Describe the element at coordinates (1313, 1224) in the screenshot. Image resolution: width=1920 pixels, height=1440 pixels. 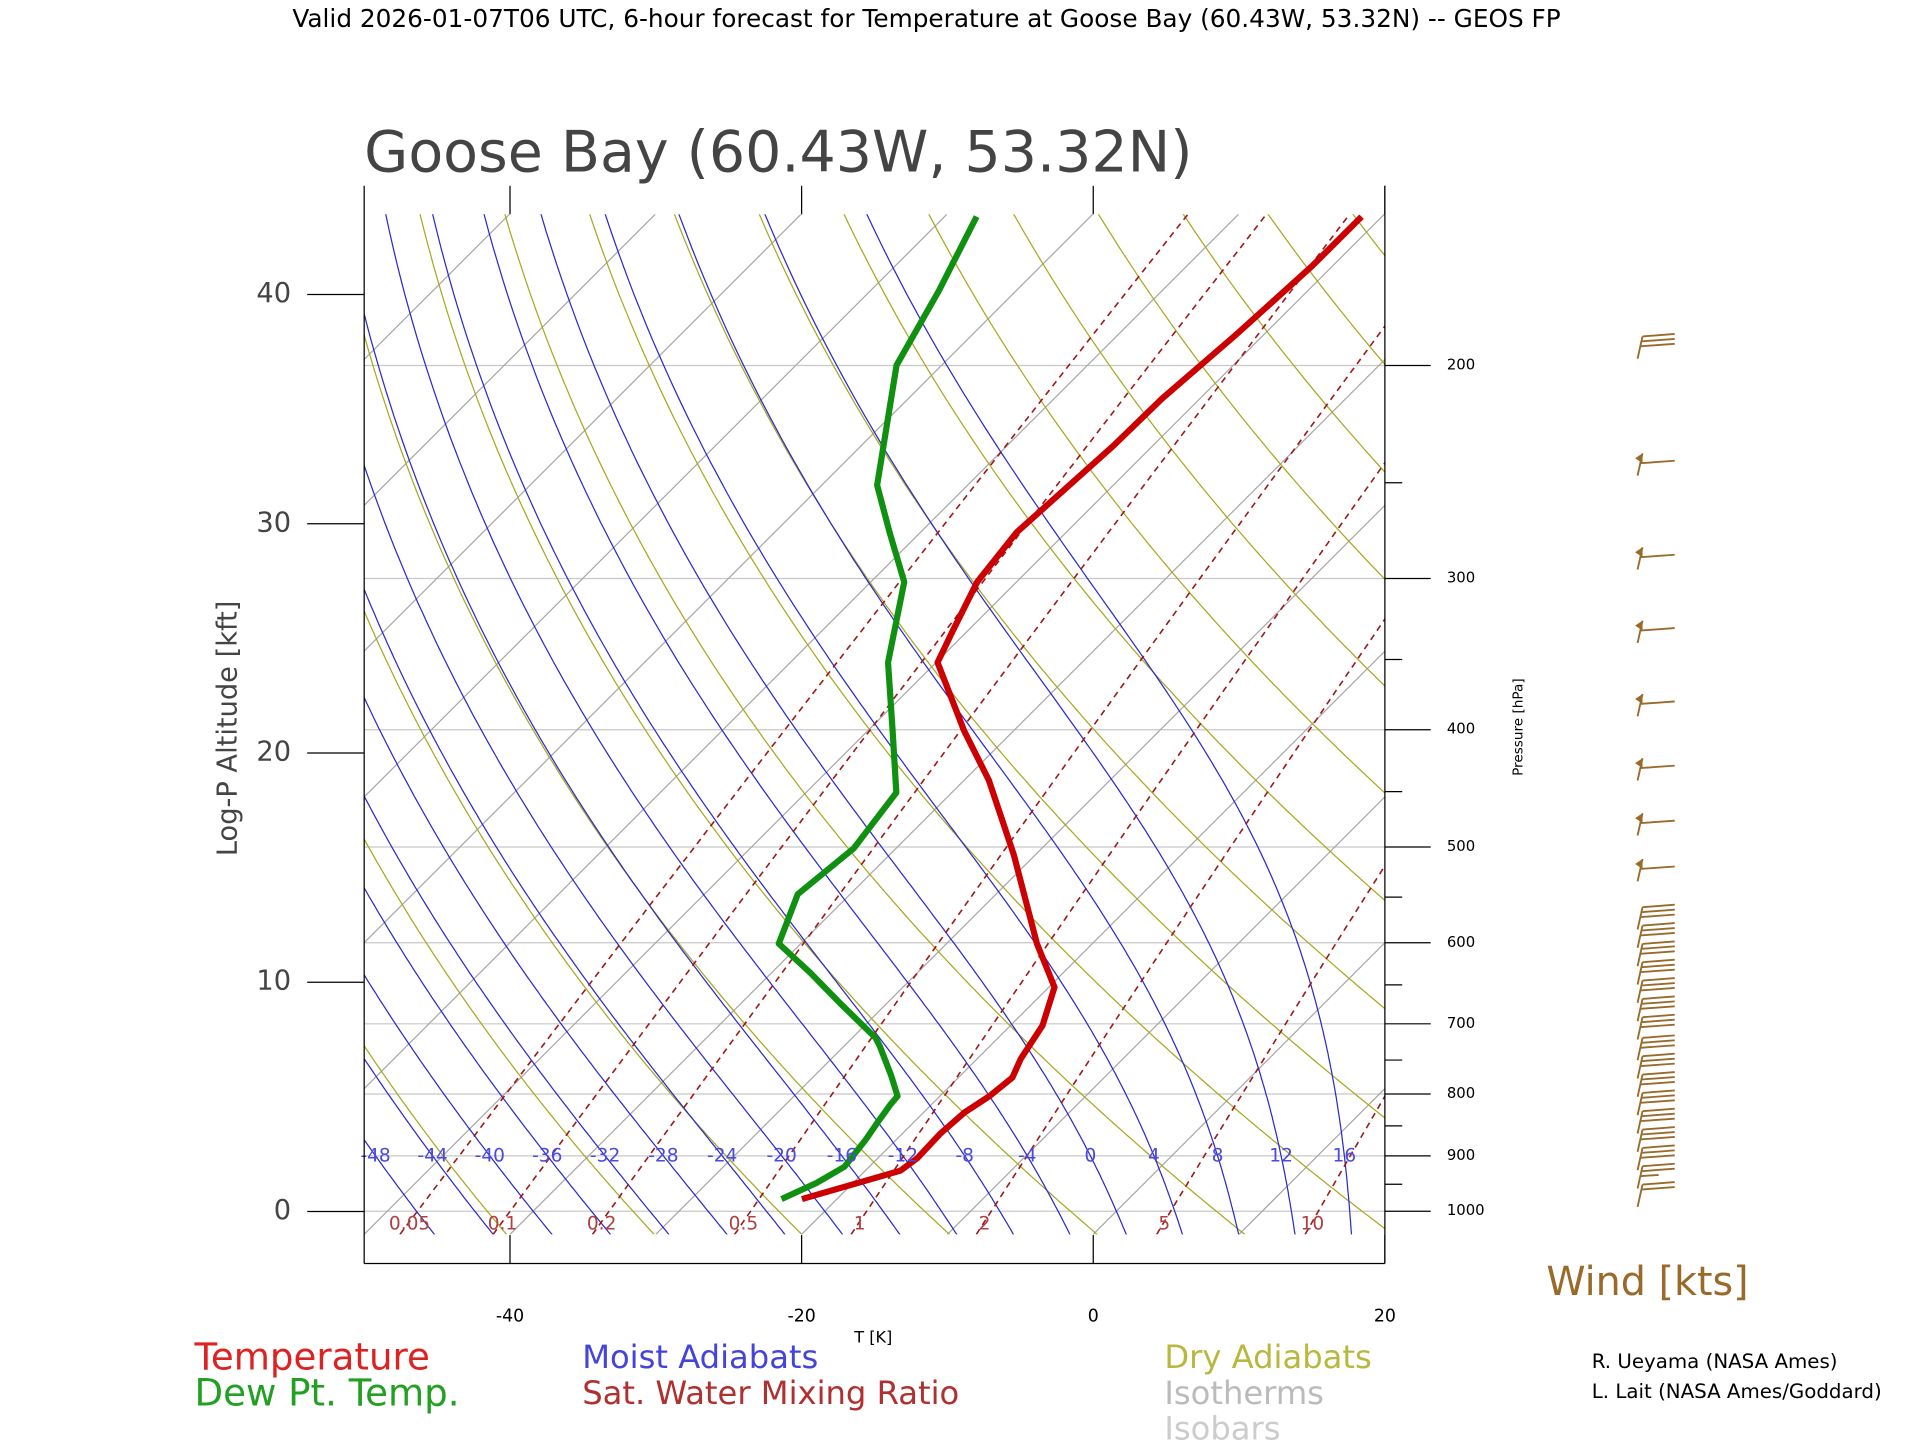
I see `mixing-ratio-label: 10` at that location.